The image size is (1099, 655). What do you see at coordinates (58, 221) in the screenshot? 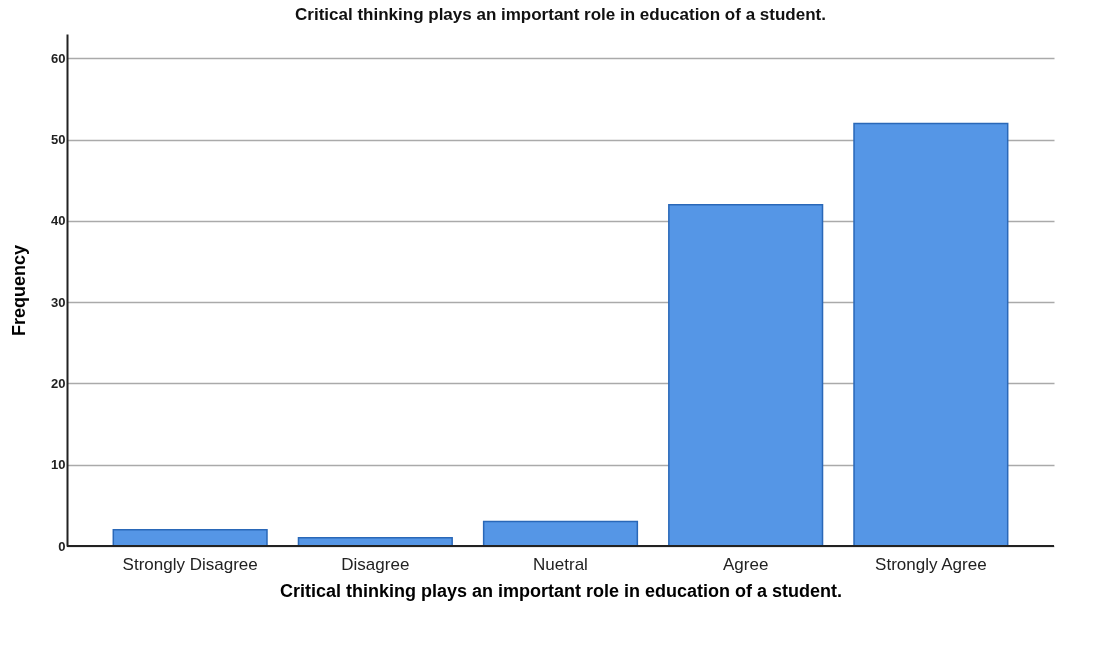
I see `y-tick-label: 40` at bounding box center [58, 221].